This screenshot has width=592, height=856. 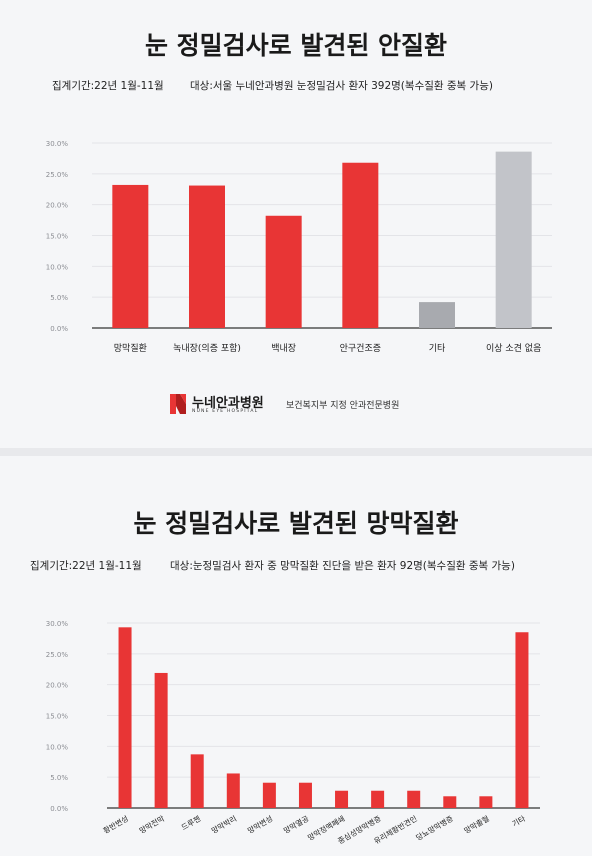 I want to click on chart1-title: 눈 정밀검사로 발견된 안질환, so click(x=296, y=45).